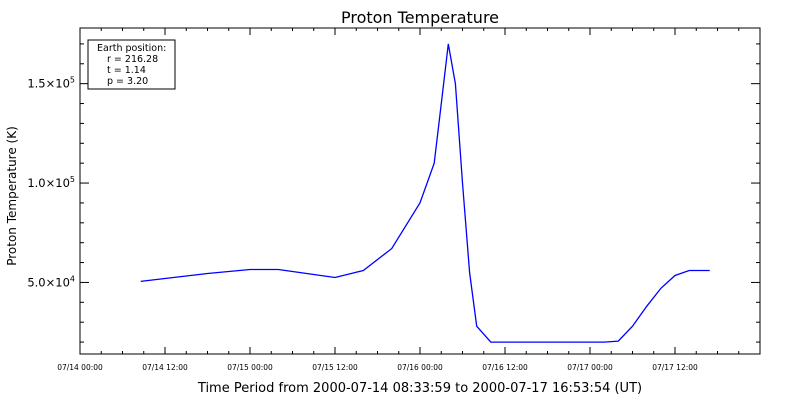 The width and height of the screenshot is (800, 400). Describe the element at coordinates (131, 48) in the screenshot. I see `earth-position-heading: Earth position:` at that location.